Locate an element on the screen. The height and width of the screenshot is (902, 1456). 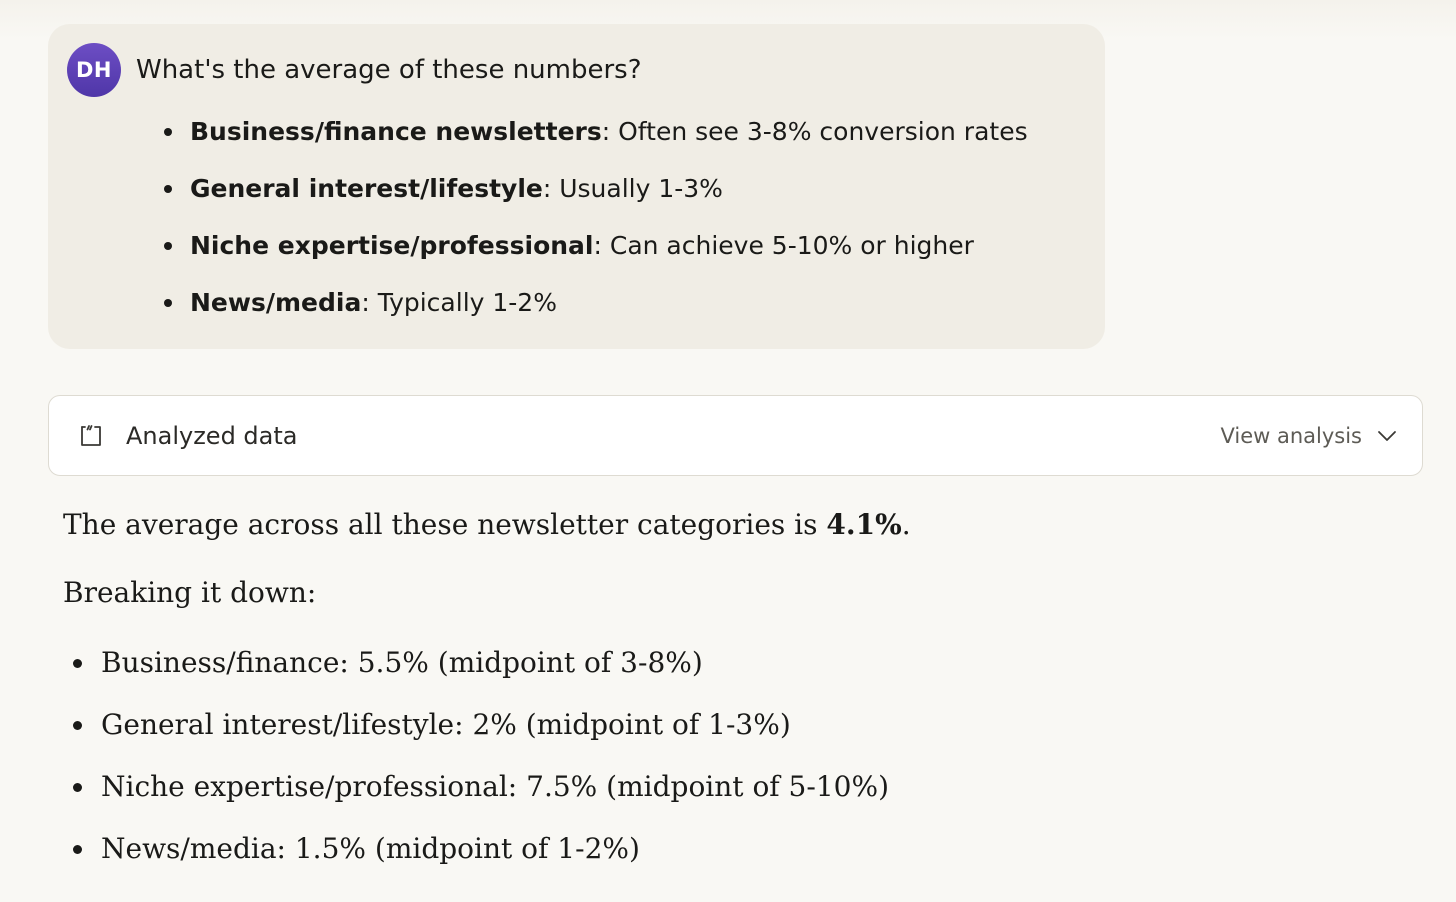
analysis-title: Analyzed data is located at coordinates (212, 436).